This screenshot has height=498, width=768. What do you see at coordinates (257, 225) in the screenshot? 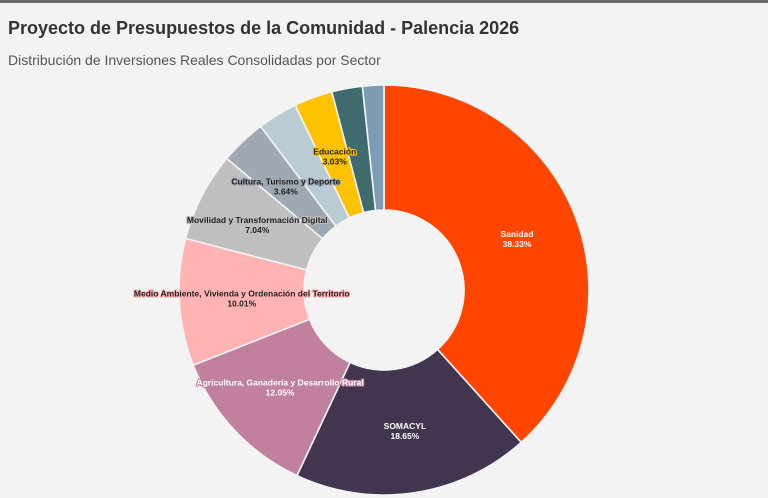
I see `slice-label-movilidad-y-transformacion-digital: Movilidad y Transformación Digital 7.04%` at bounding box center [257, 225].